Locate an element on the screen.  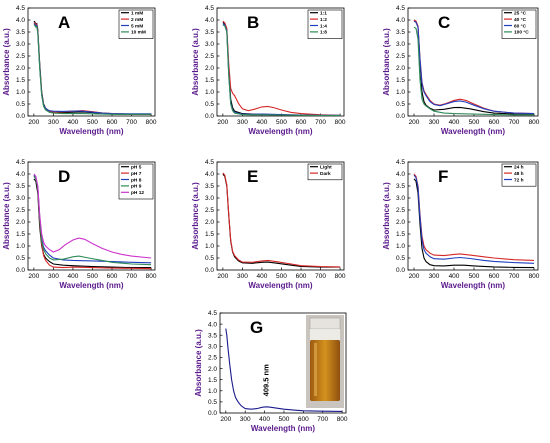
series-line-72-h is located at coordinates (474, 219).